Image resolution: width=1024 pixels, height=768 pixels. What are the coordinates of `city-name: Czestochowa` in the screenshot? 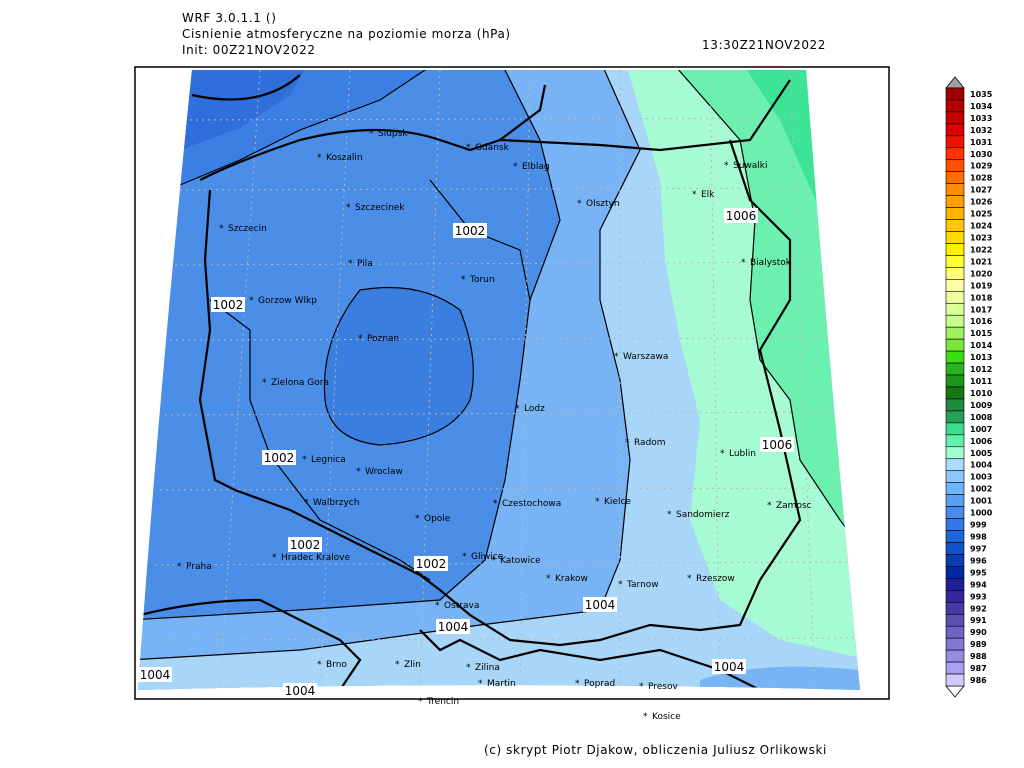 It's located at (531, 504).